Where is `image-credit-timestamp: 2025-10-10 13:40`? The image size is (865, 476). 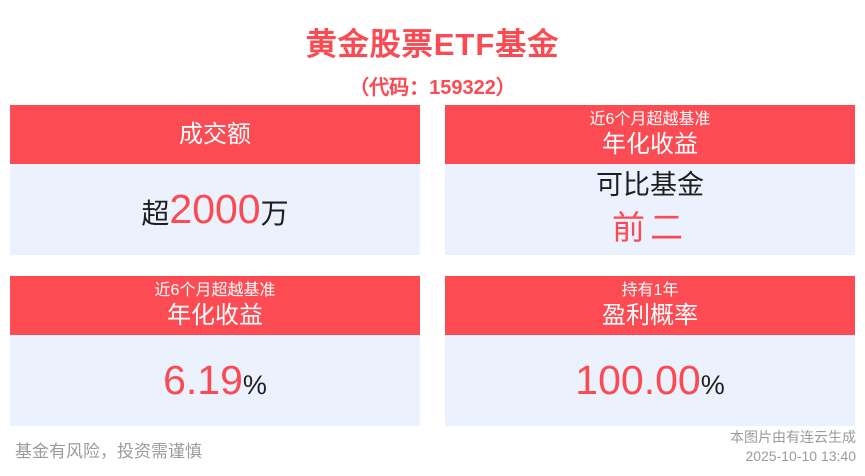
image-credit-timestamp: 2025-10-10 13:40 is located at coordinates (800, 456).